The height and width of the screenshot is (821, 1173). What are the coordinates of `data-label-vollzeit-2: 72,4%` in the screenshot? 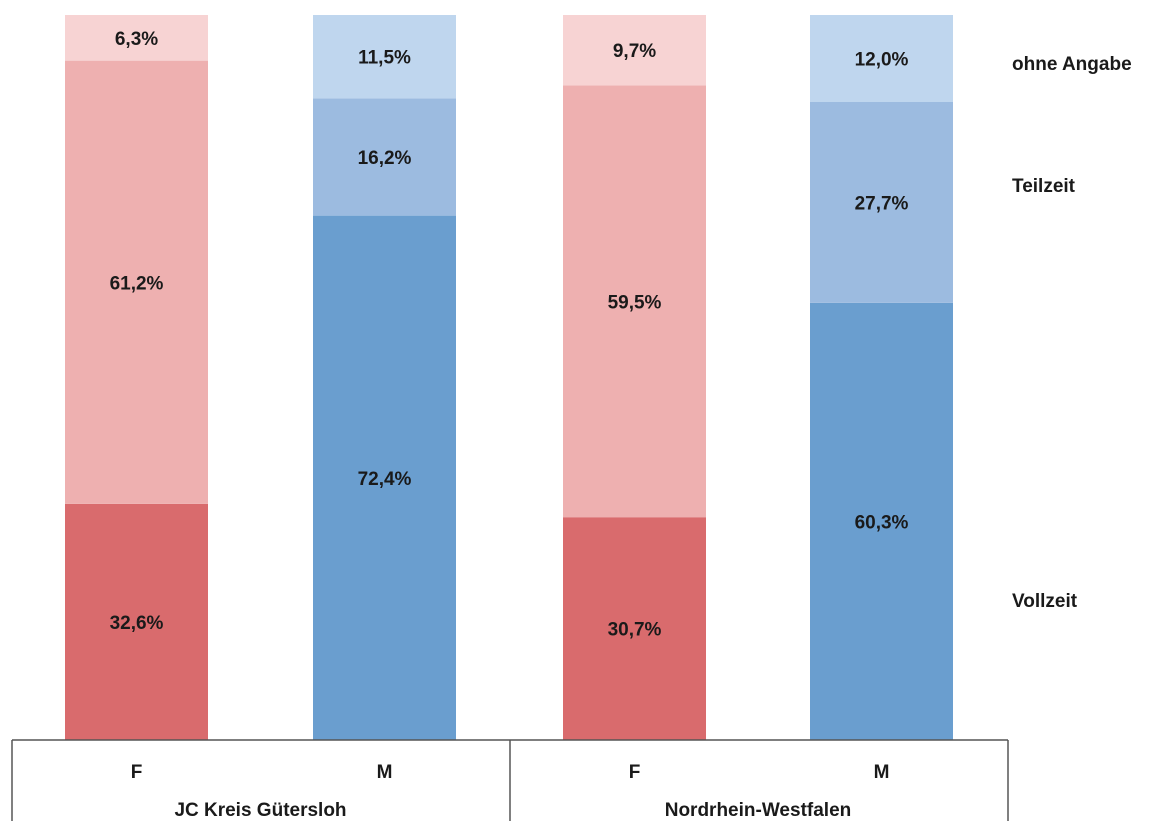 It's located at (385, 479).